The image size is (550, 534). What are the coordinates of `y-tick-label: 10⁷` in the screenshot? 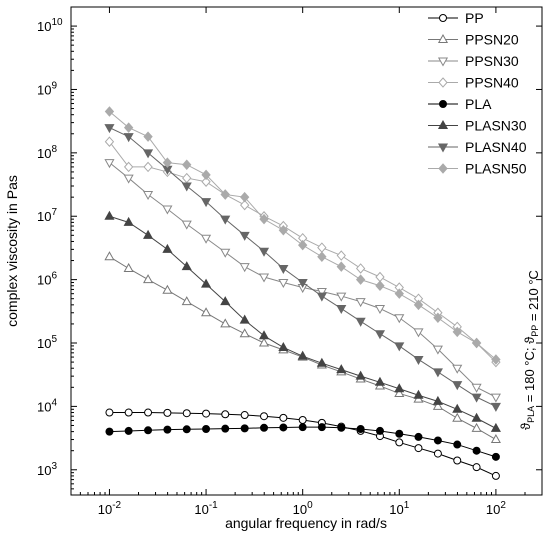 It's located at (47, 215).